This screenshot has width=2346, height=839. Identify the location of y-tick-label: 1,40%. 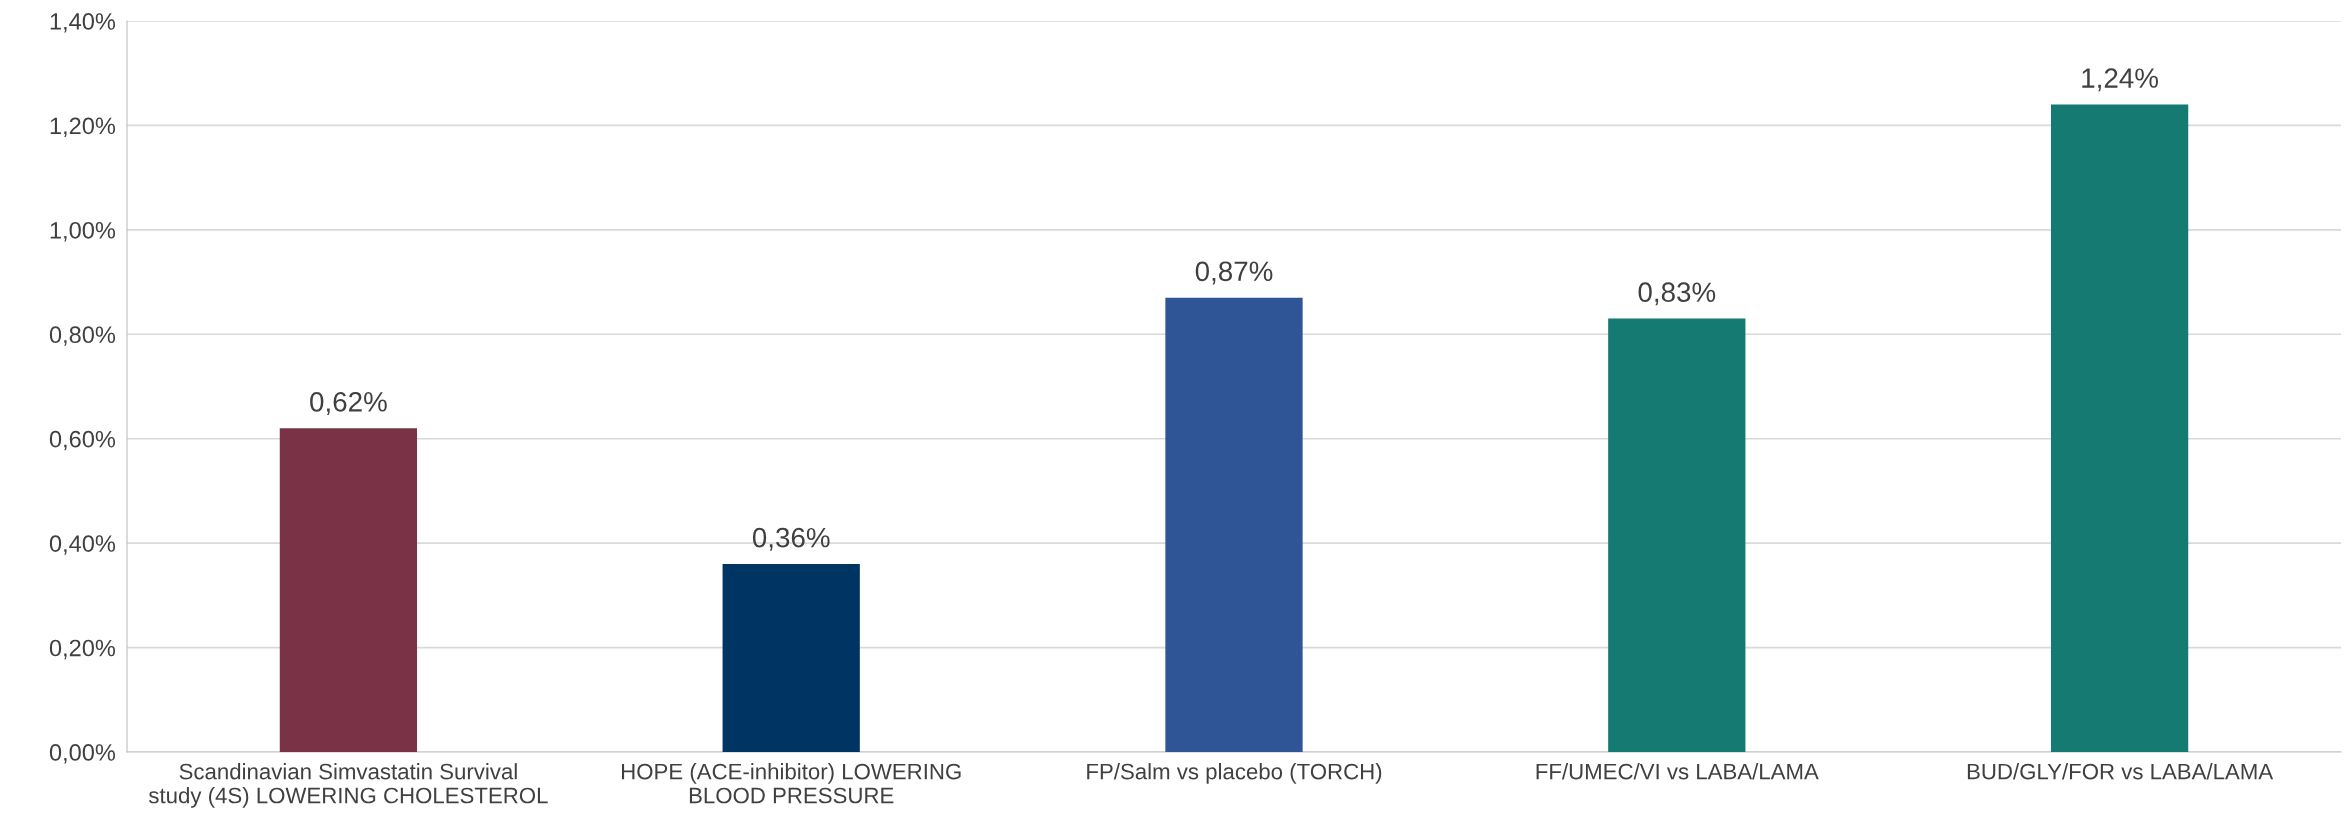
(83, 23).